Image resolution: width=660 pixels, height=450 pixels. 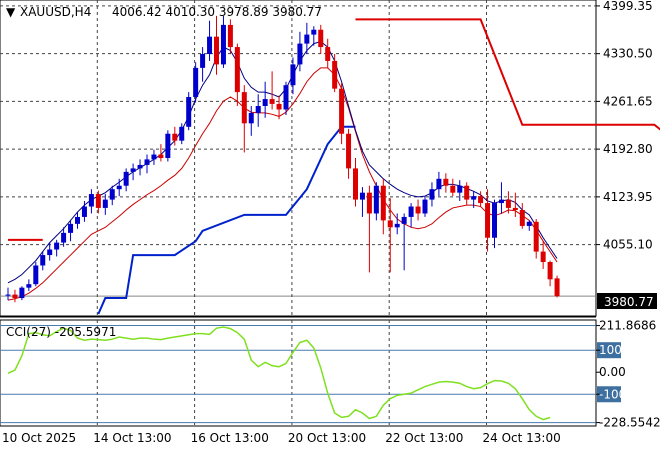 I want to click on chart-ohlc: 4006.42 4010.30 3978.89 3980.77, so click(x=217, y=12).